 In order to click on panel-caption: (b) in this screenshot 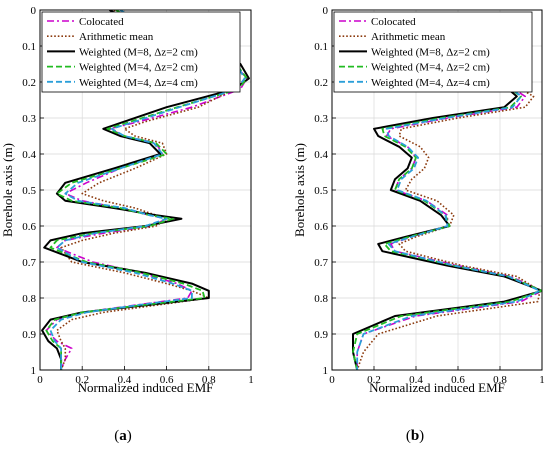, I will do `click(415, 436)`.